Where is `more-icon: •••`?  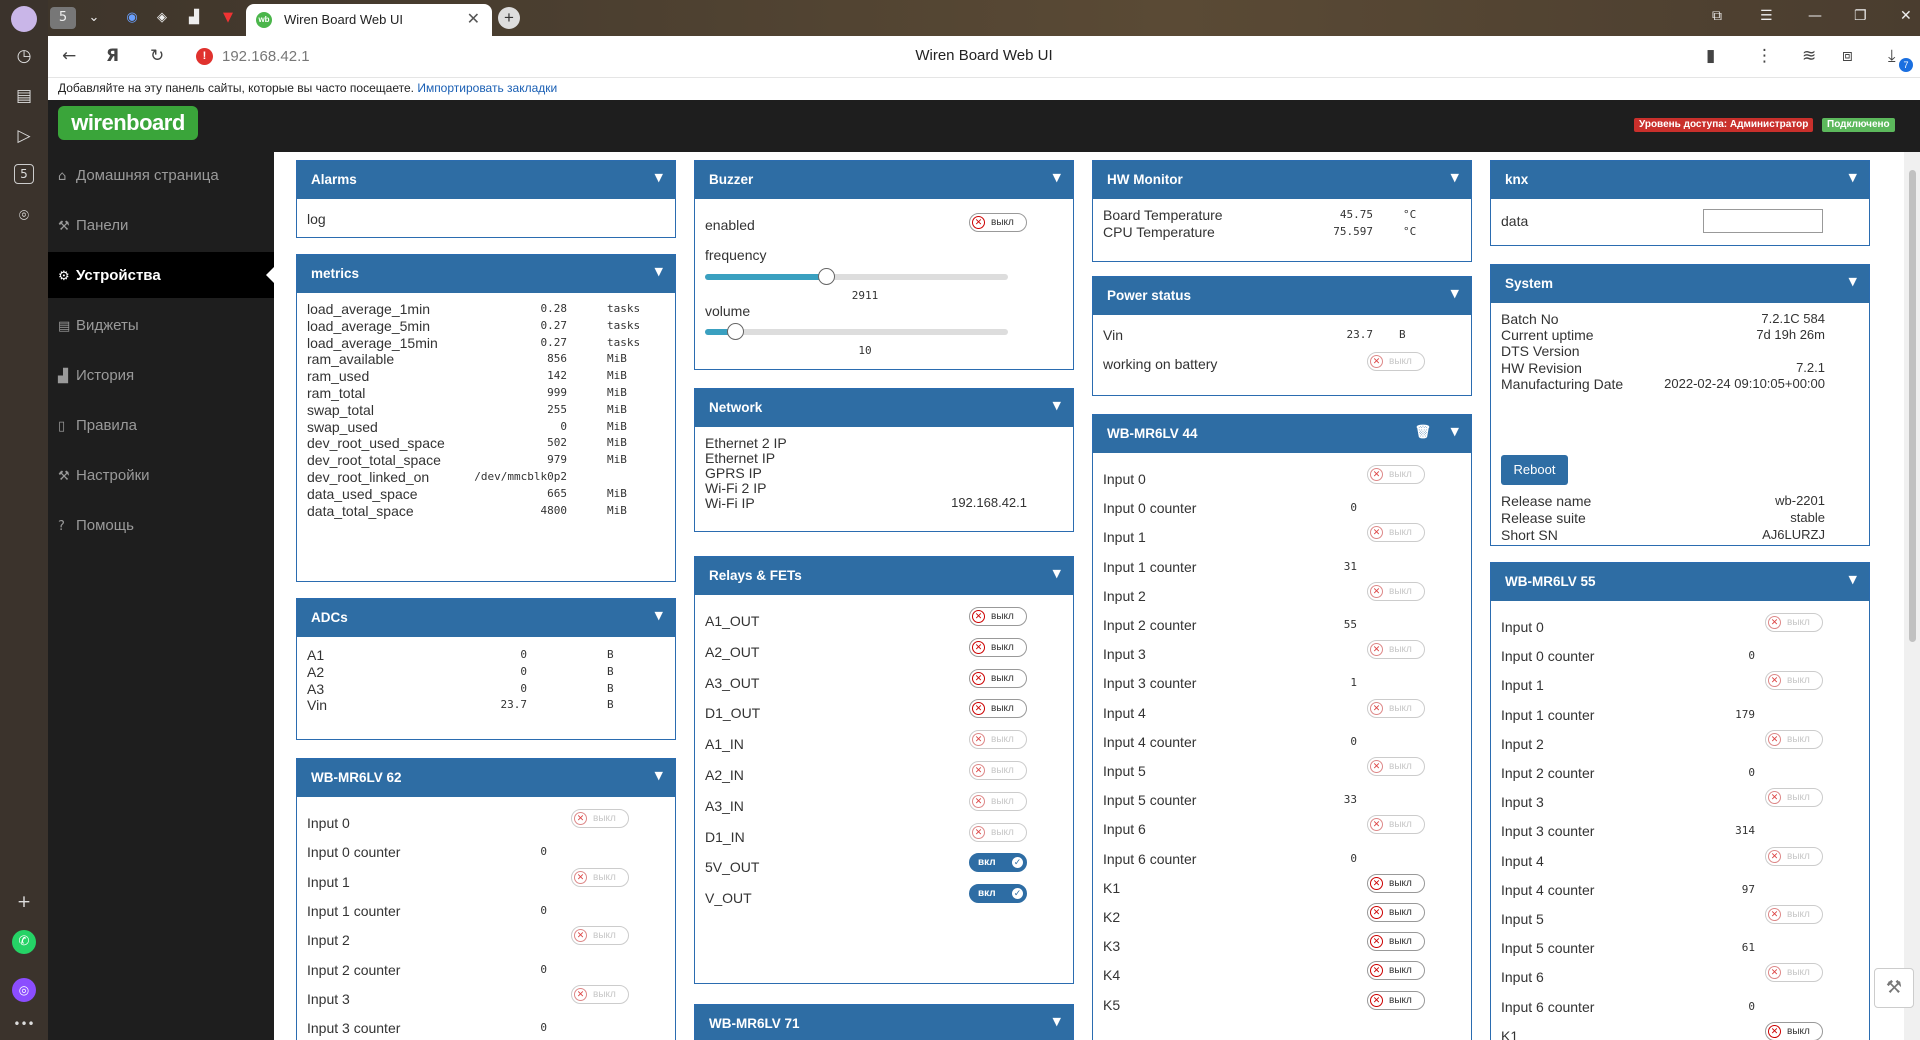
more-icon: ••• is located at coordinates (24, 1024).